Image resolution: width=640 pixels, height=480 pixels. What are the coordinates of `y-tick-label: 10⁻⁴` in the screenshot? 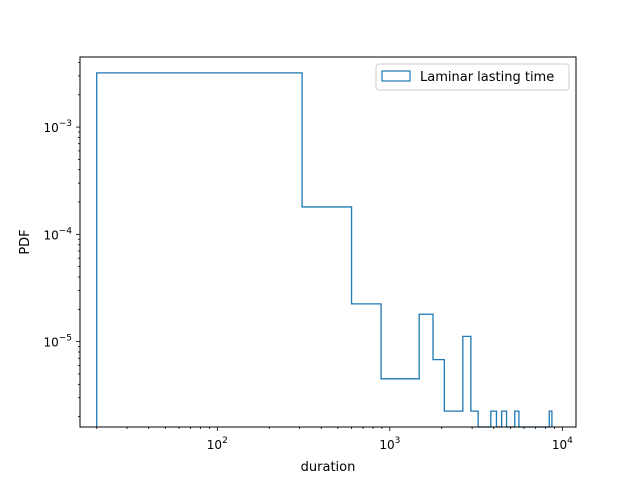 It's located at (57, 234).